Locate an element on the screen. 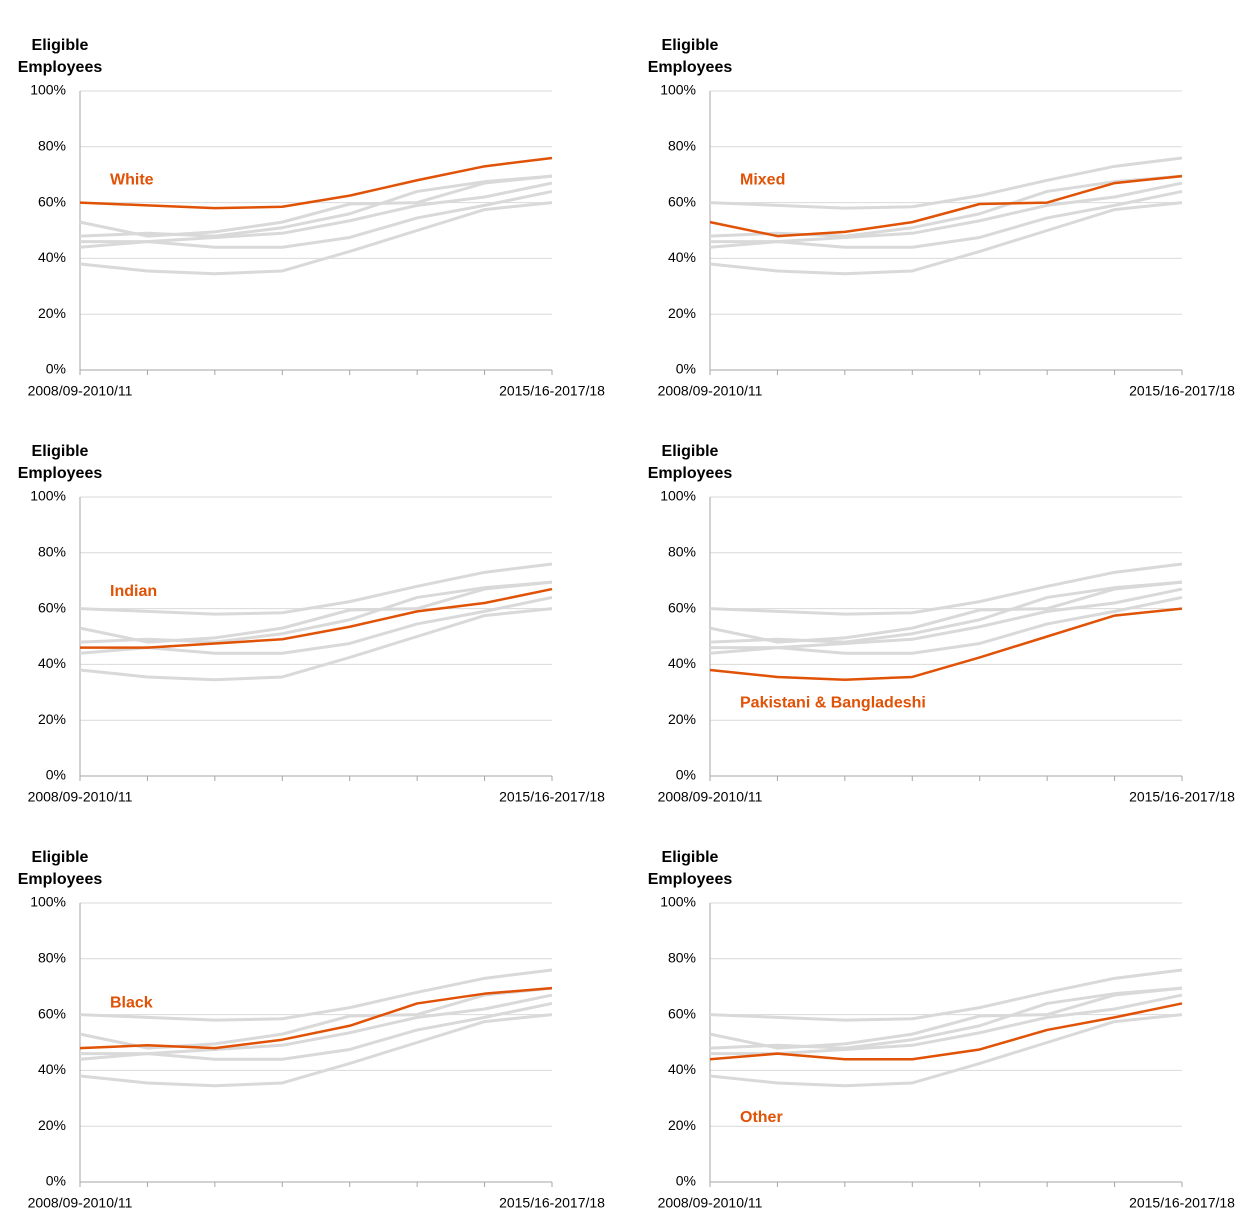 The height and width of the screenshot is (1213, 1255). series-label: Pakistani & Bangladeshi is located at coordinates (833, 703).